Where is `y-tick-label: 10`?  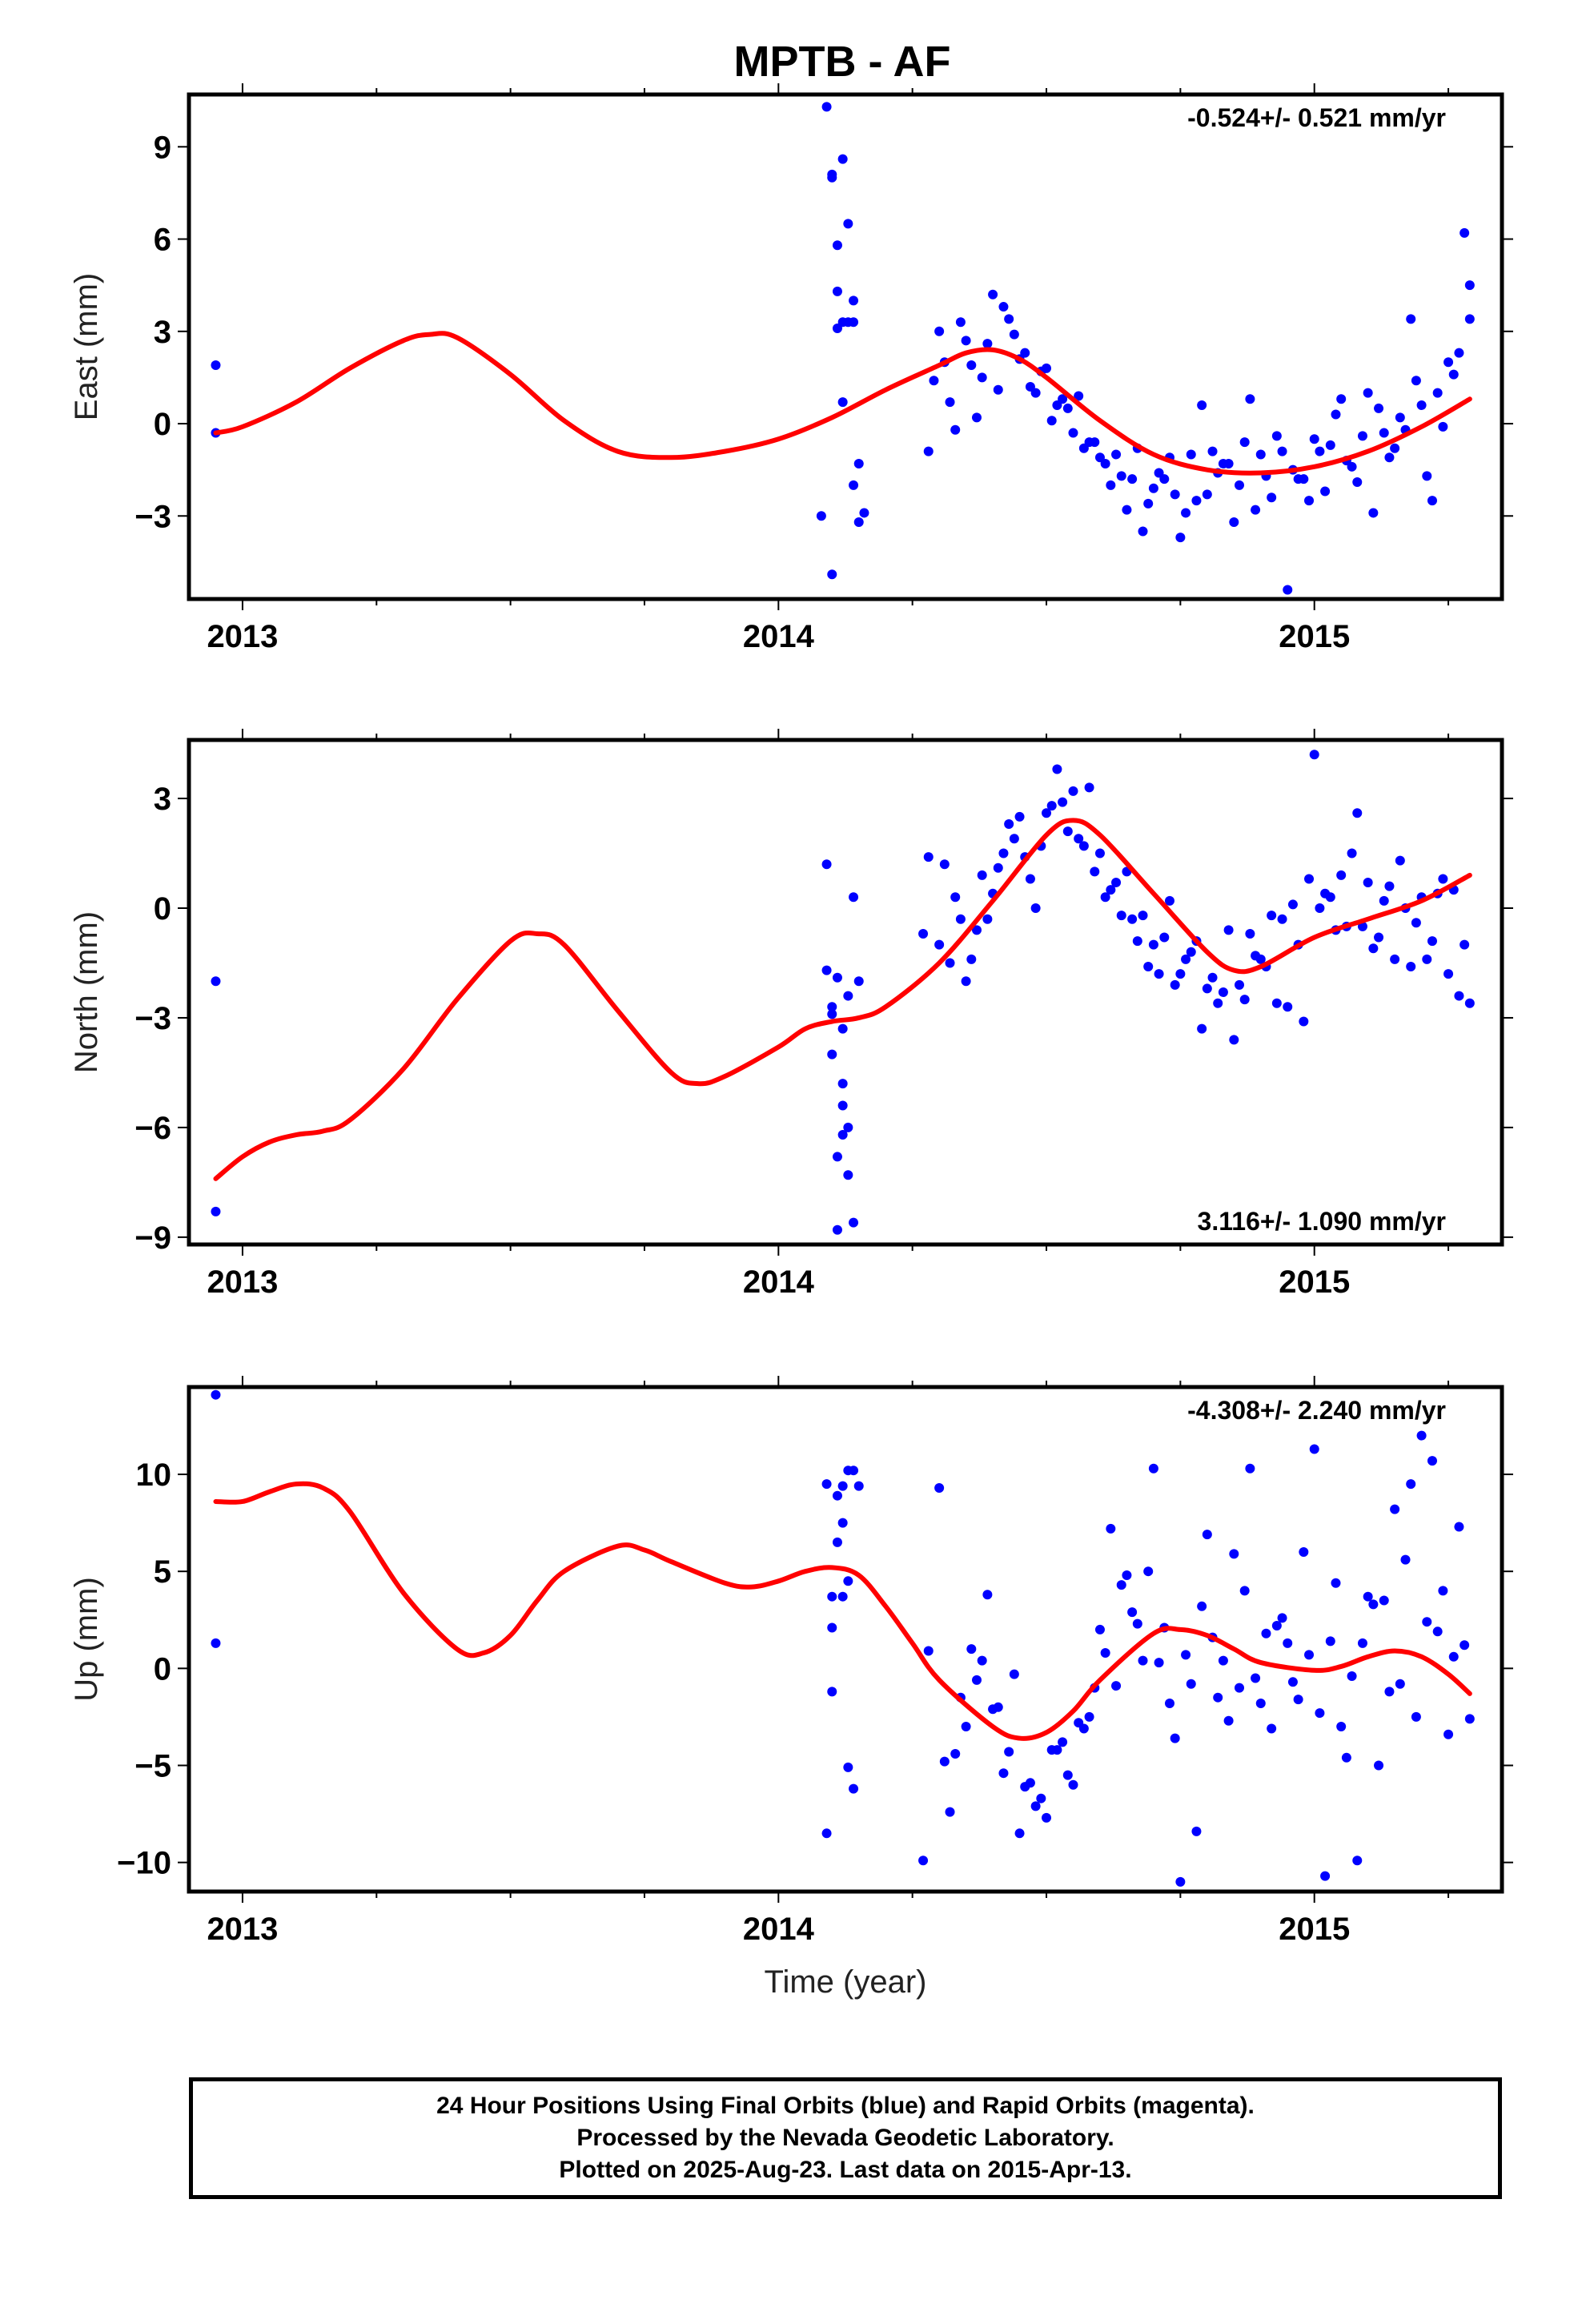
y-tick-label: 10 is located at coordinates (154, 1475).